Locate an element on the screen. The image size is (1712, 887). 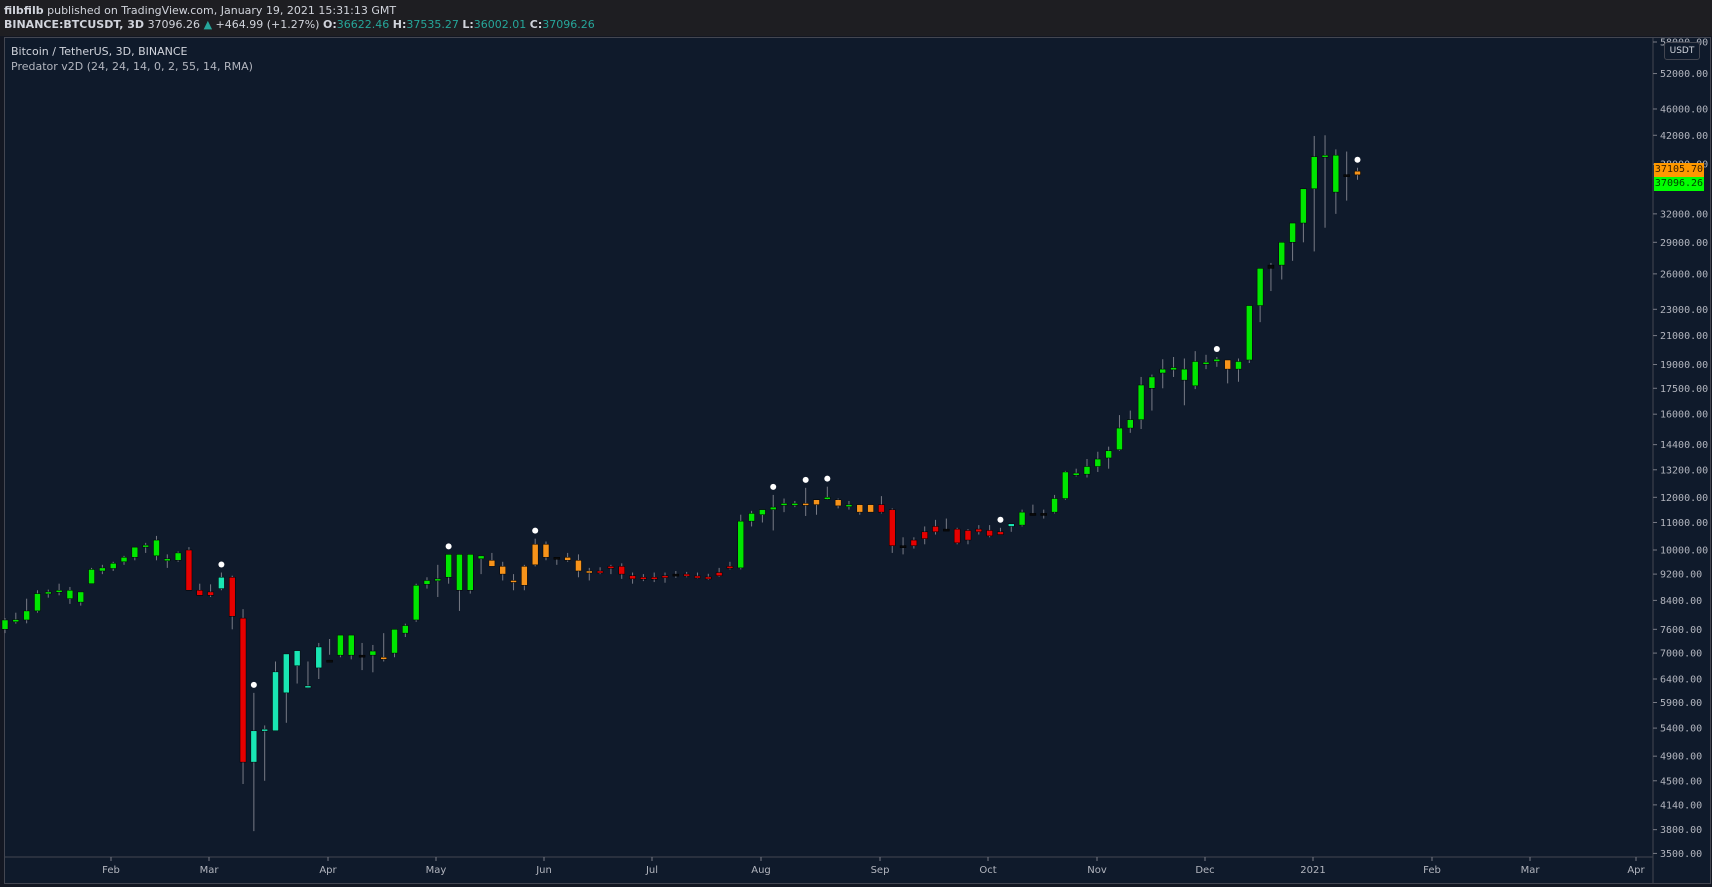
price-tick-label: 8400.00 is located at coordinates (1681, 601).